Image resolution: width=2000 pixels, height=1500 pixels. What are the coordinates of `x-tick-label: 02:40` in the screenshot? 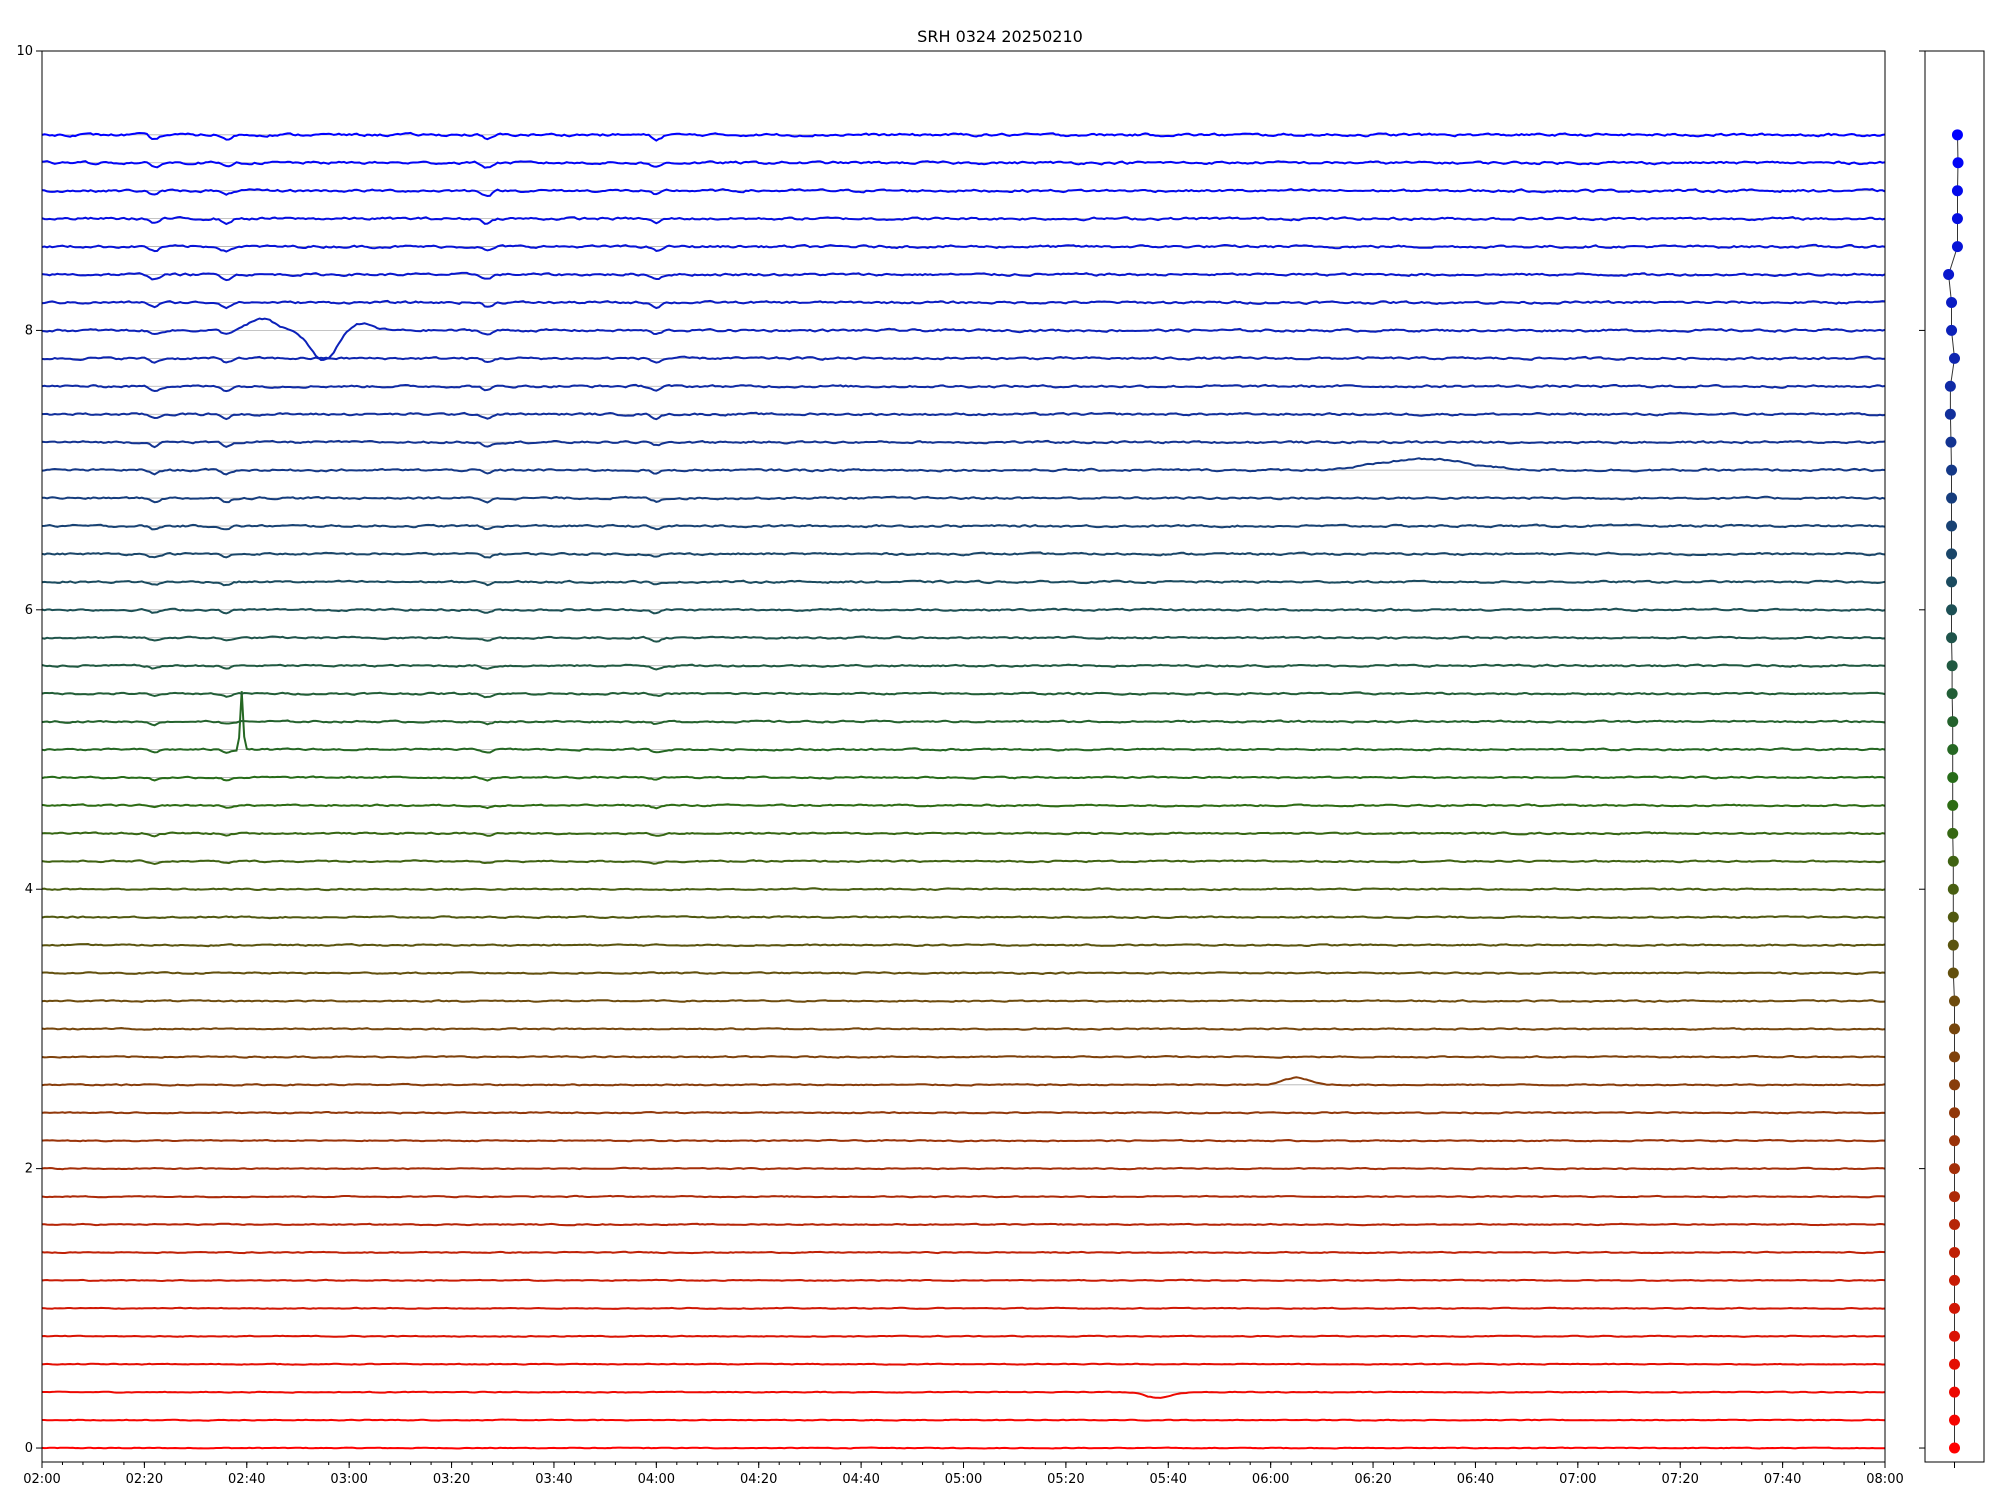 It's located at (246, 1479).